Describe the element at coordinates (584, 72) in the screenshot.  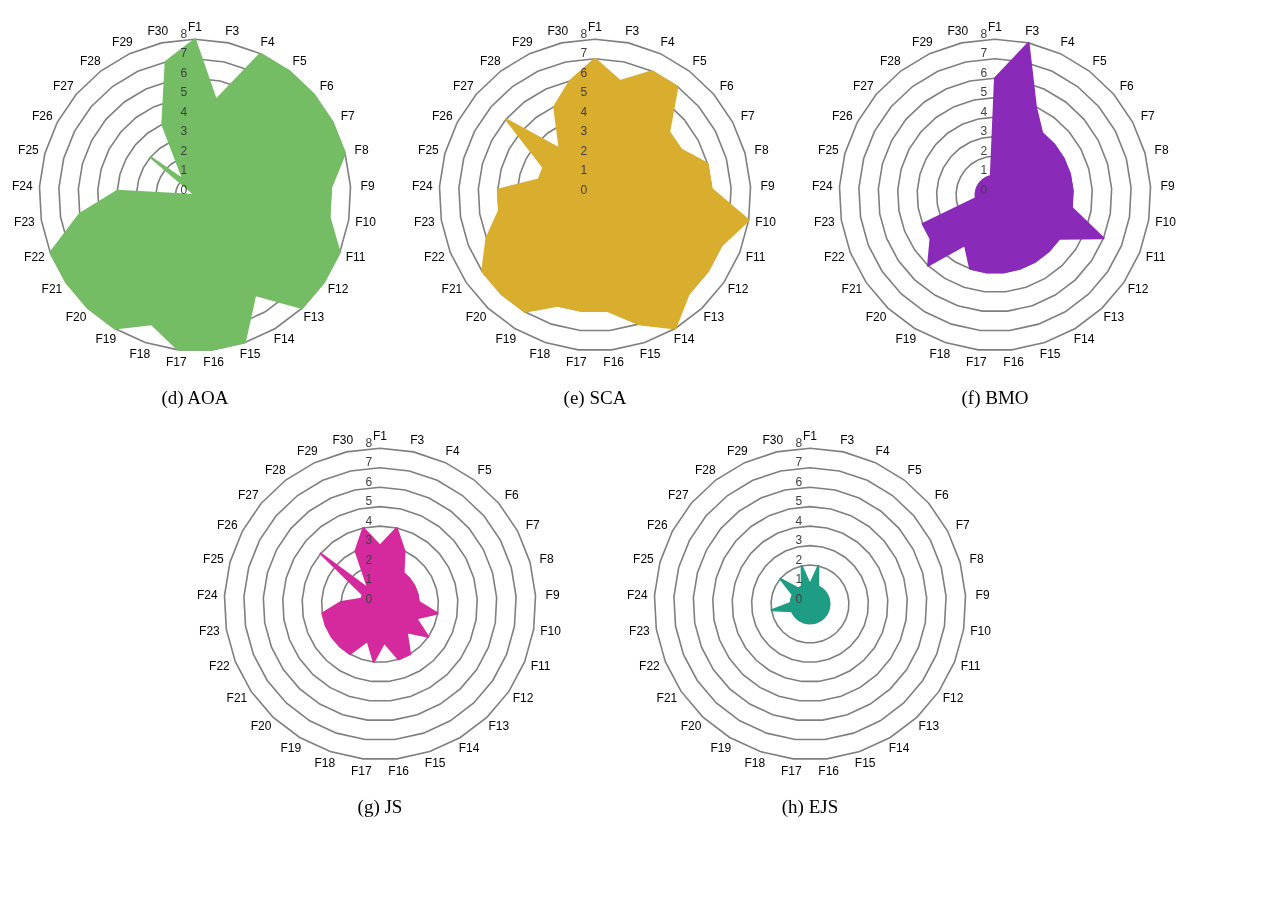
I see `y-tick-label: 6` at that location.